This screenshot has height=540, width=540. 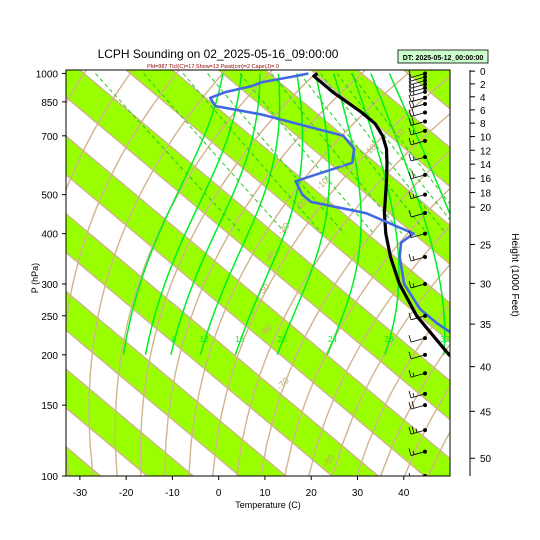 I want to click on x-tick-label: 30, so click(x=358, y=493).